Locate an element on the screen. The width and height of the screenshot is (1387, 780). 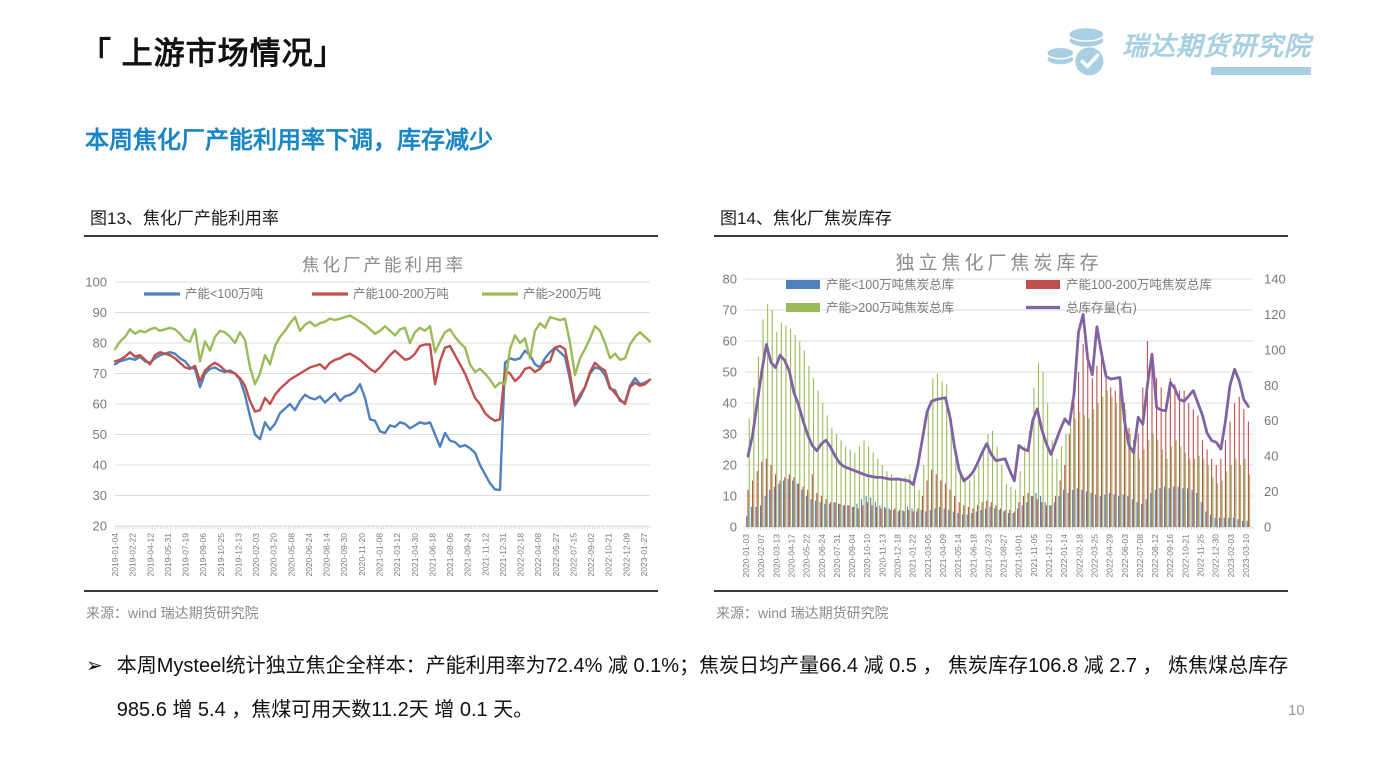
svg-text: 2021-04-09 is located at coordinates (943, 556).